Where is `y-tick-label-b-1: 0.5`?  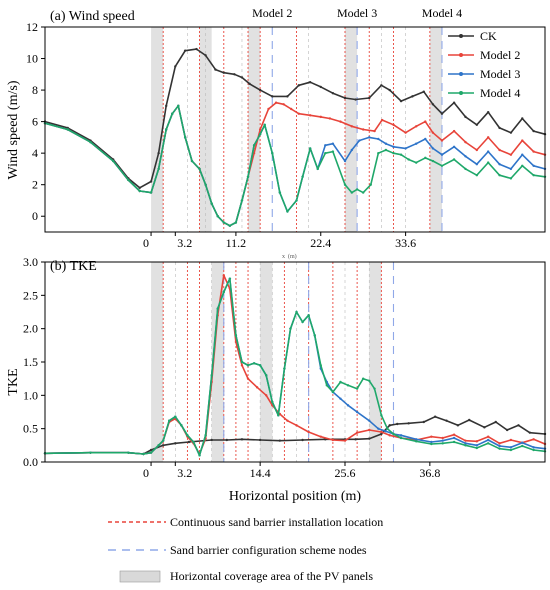 y-tick-label-b-1: 0.5 is located at coordinates (30, 429).